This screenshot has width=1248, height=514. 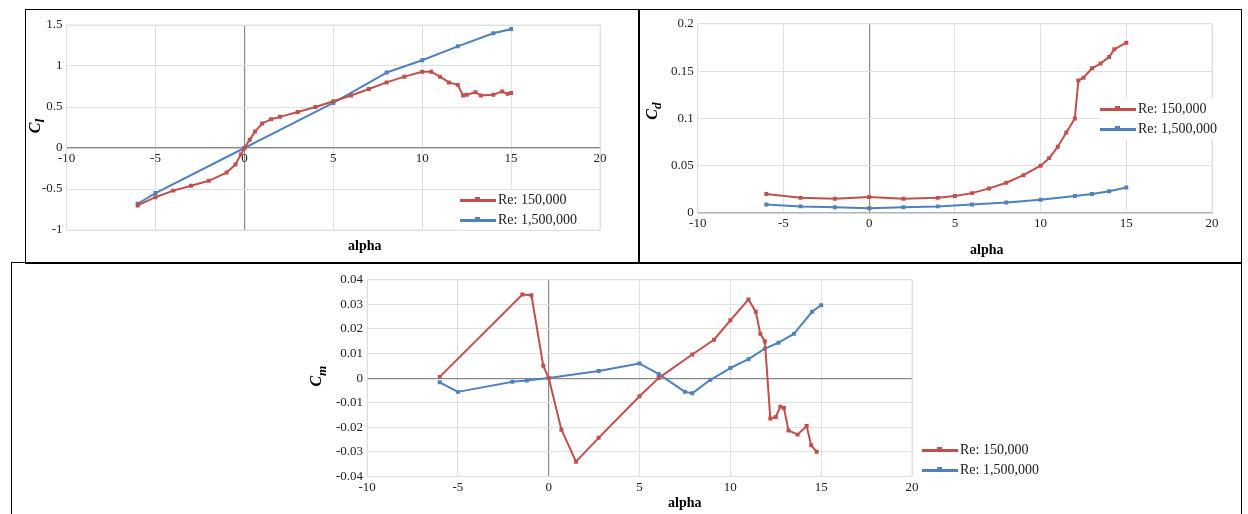 I want to click on y-tick-label: 1.5, so click(x=54, y=24).